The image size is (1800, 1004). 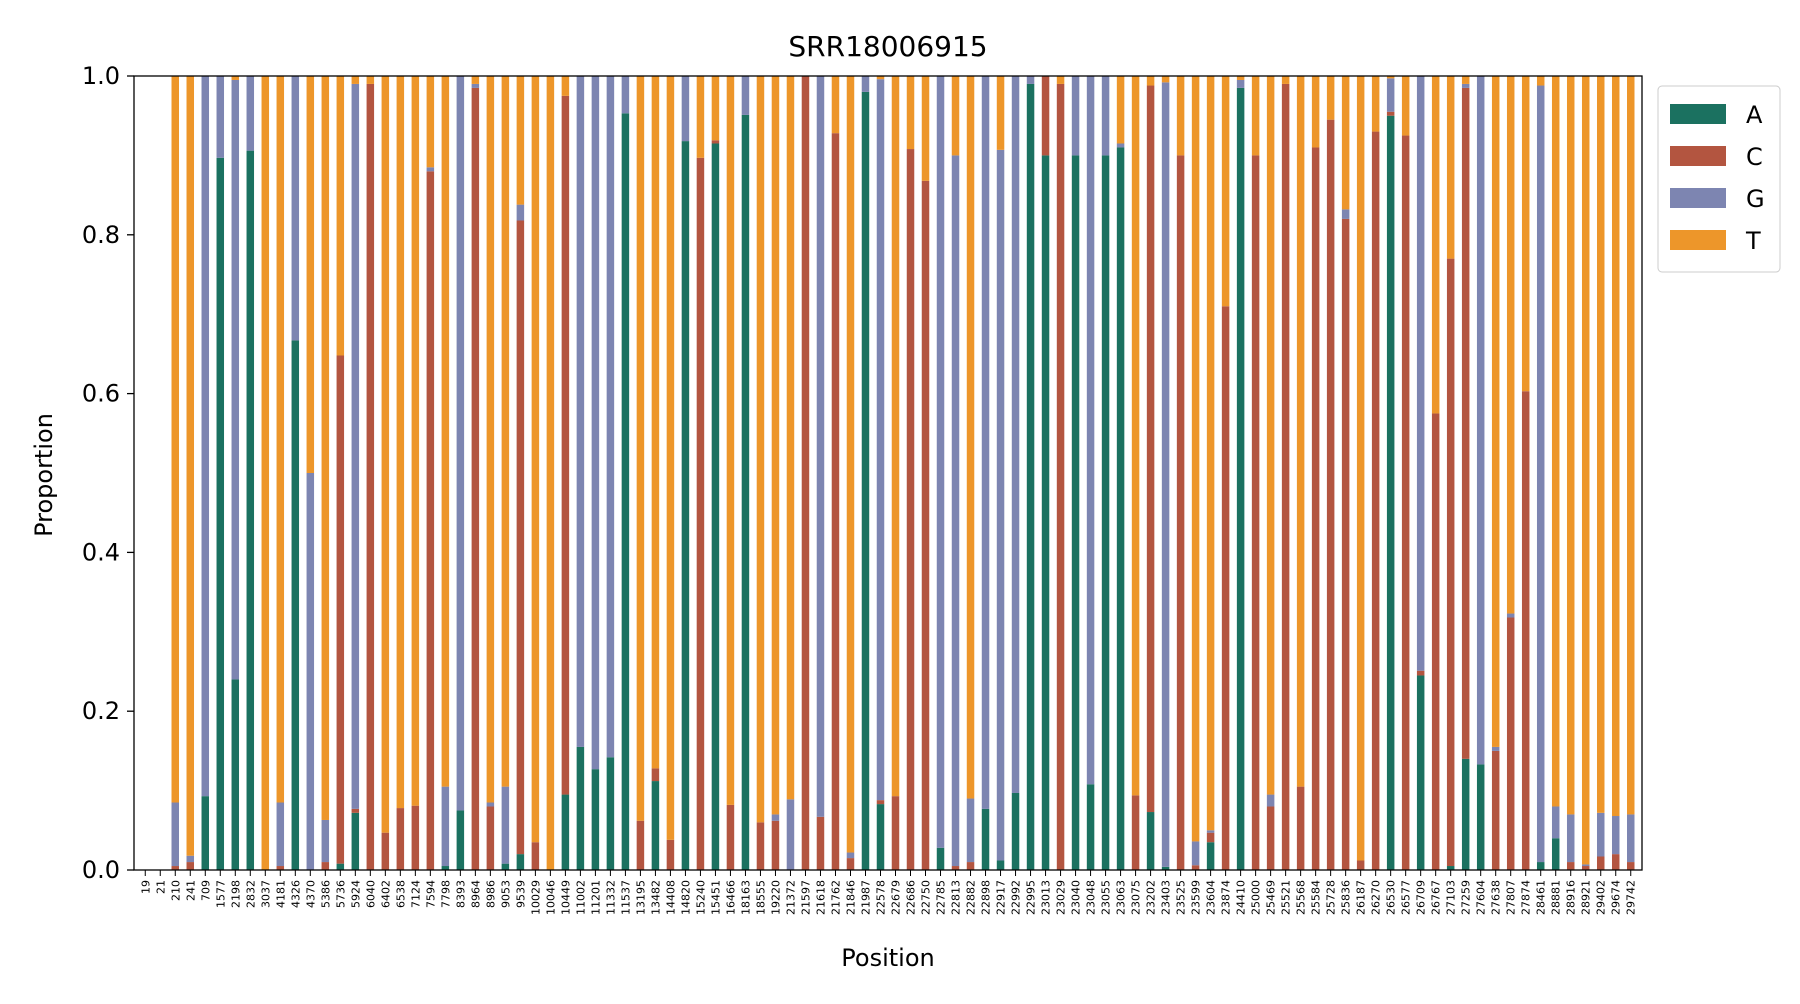 I want to click on x-tick-label: 25836, so click(x=1346, y=897).